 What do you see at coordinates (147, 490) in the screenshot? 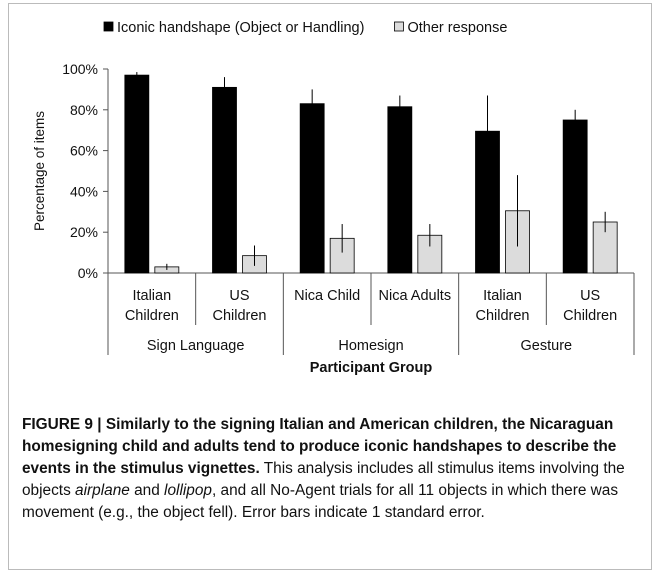
I see `caption-text-2: and` at bounding box center [147, 490].